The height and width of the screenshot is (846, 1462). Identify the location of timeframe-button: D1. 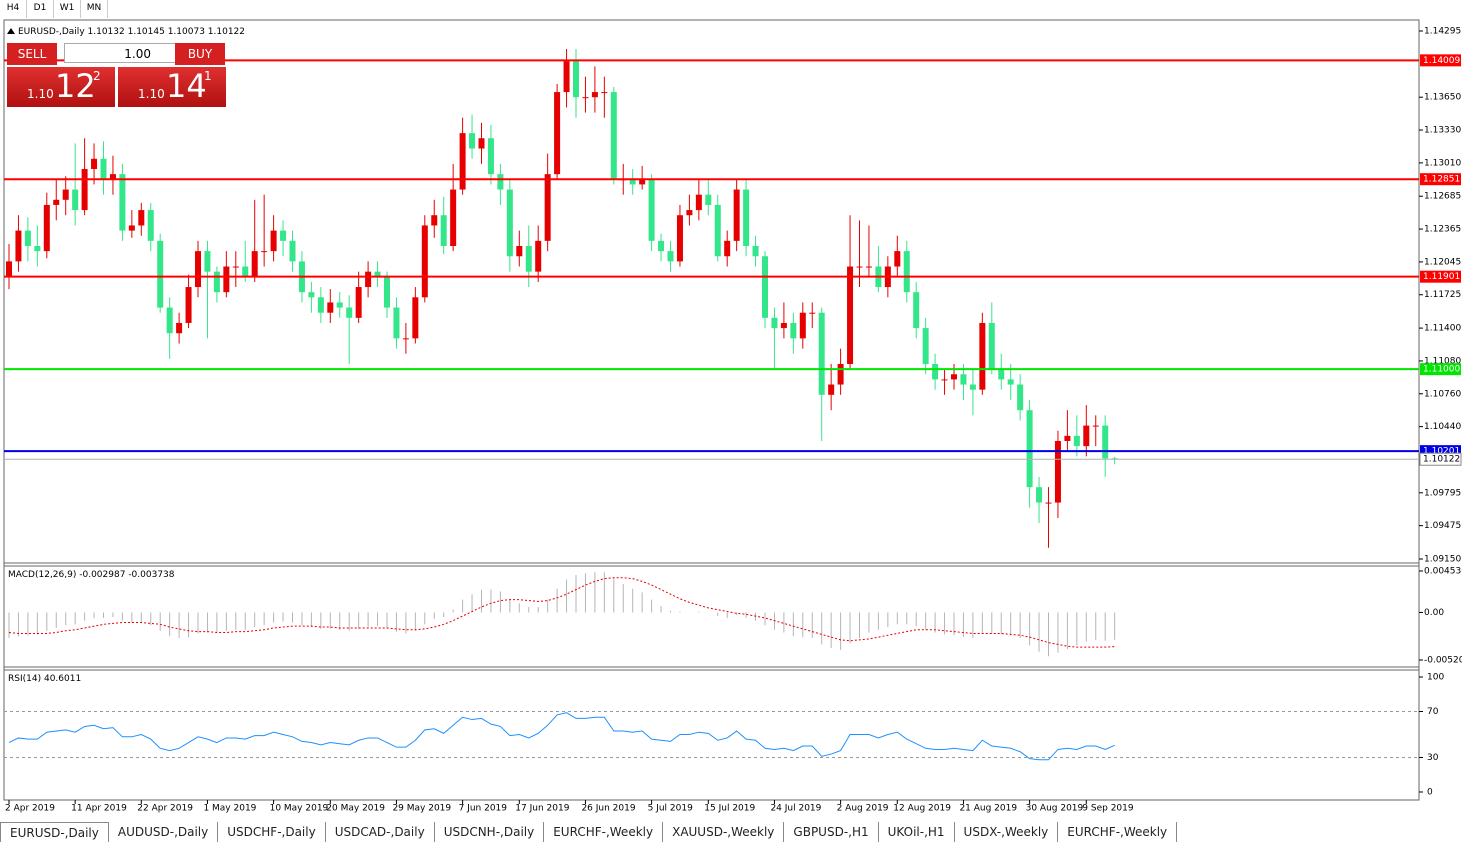
(40, 9).